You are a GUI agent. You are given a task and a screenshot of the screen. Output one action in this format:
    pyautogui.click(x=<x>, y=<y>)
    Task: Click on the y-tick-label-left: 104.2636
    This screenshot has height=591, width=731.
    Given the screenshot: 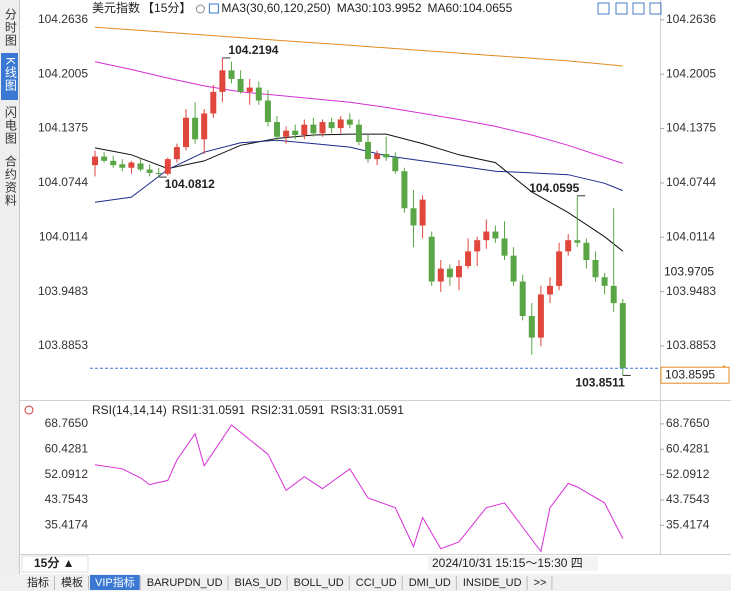 What is the action you would take?
    pyautogui.click(x=63, y=19)
    